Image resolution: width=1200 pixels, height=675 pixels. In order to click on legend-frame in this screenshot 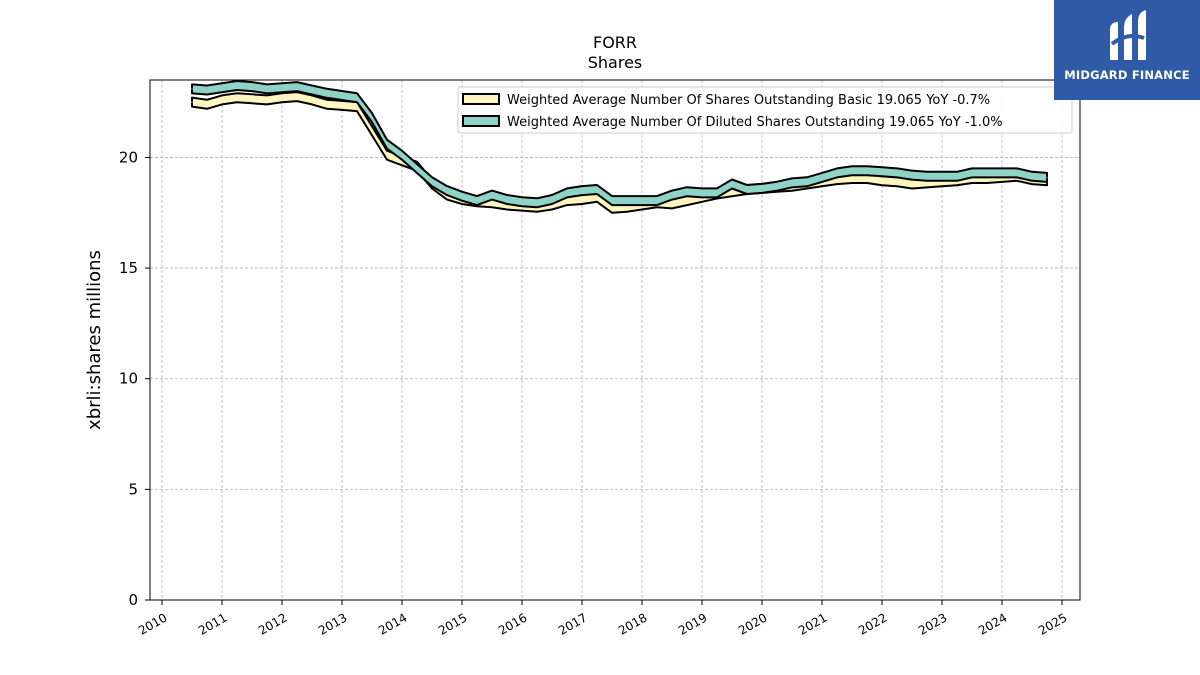, I will do `click(765, 110)`.